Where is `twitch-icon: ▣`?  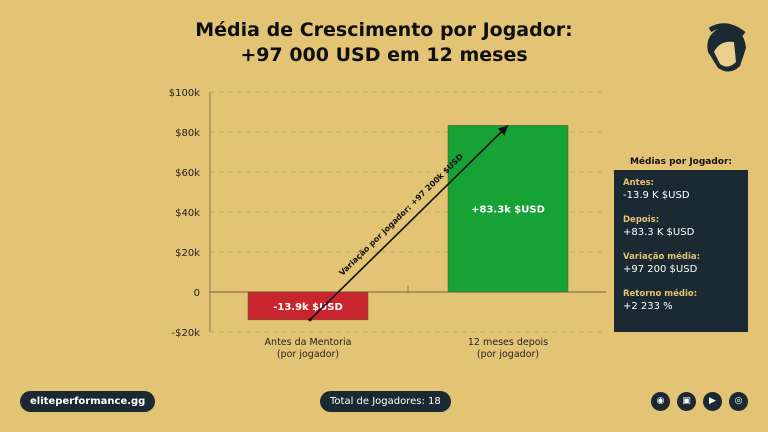
twitch-icon: ▣ is located at coordinates (686, 401).